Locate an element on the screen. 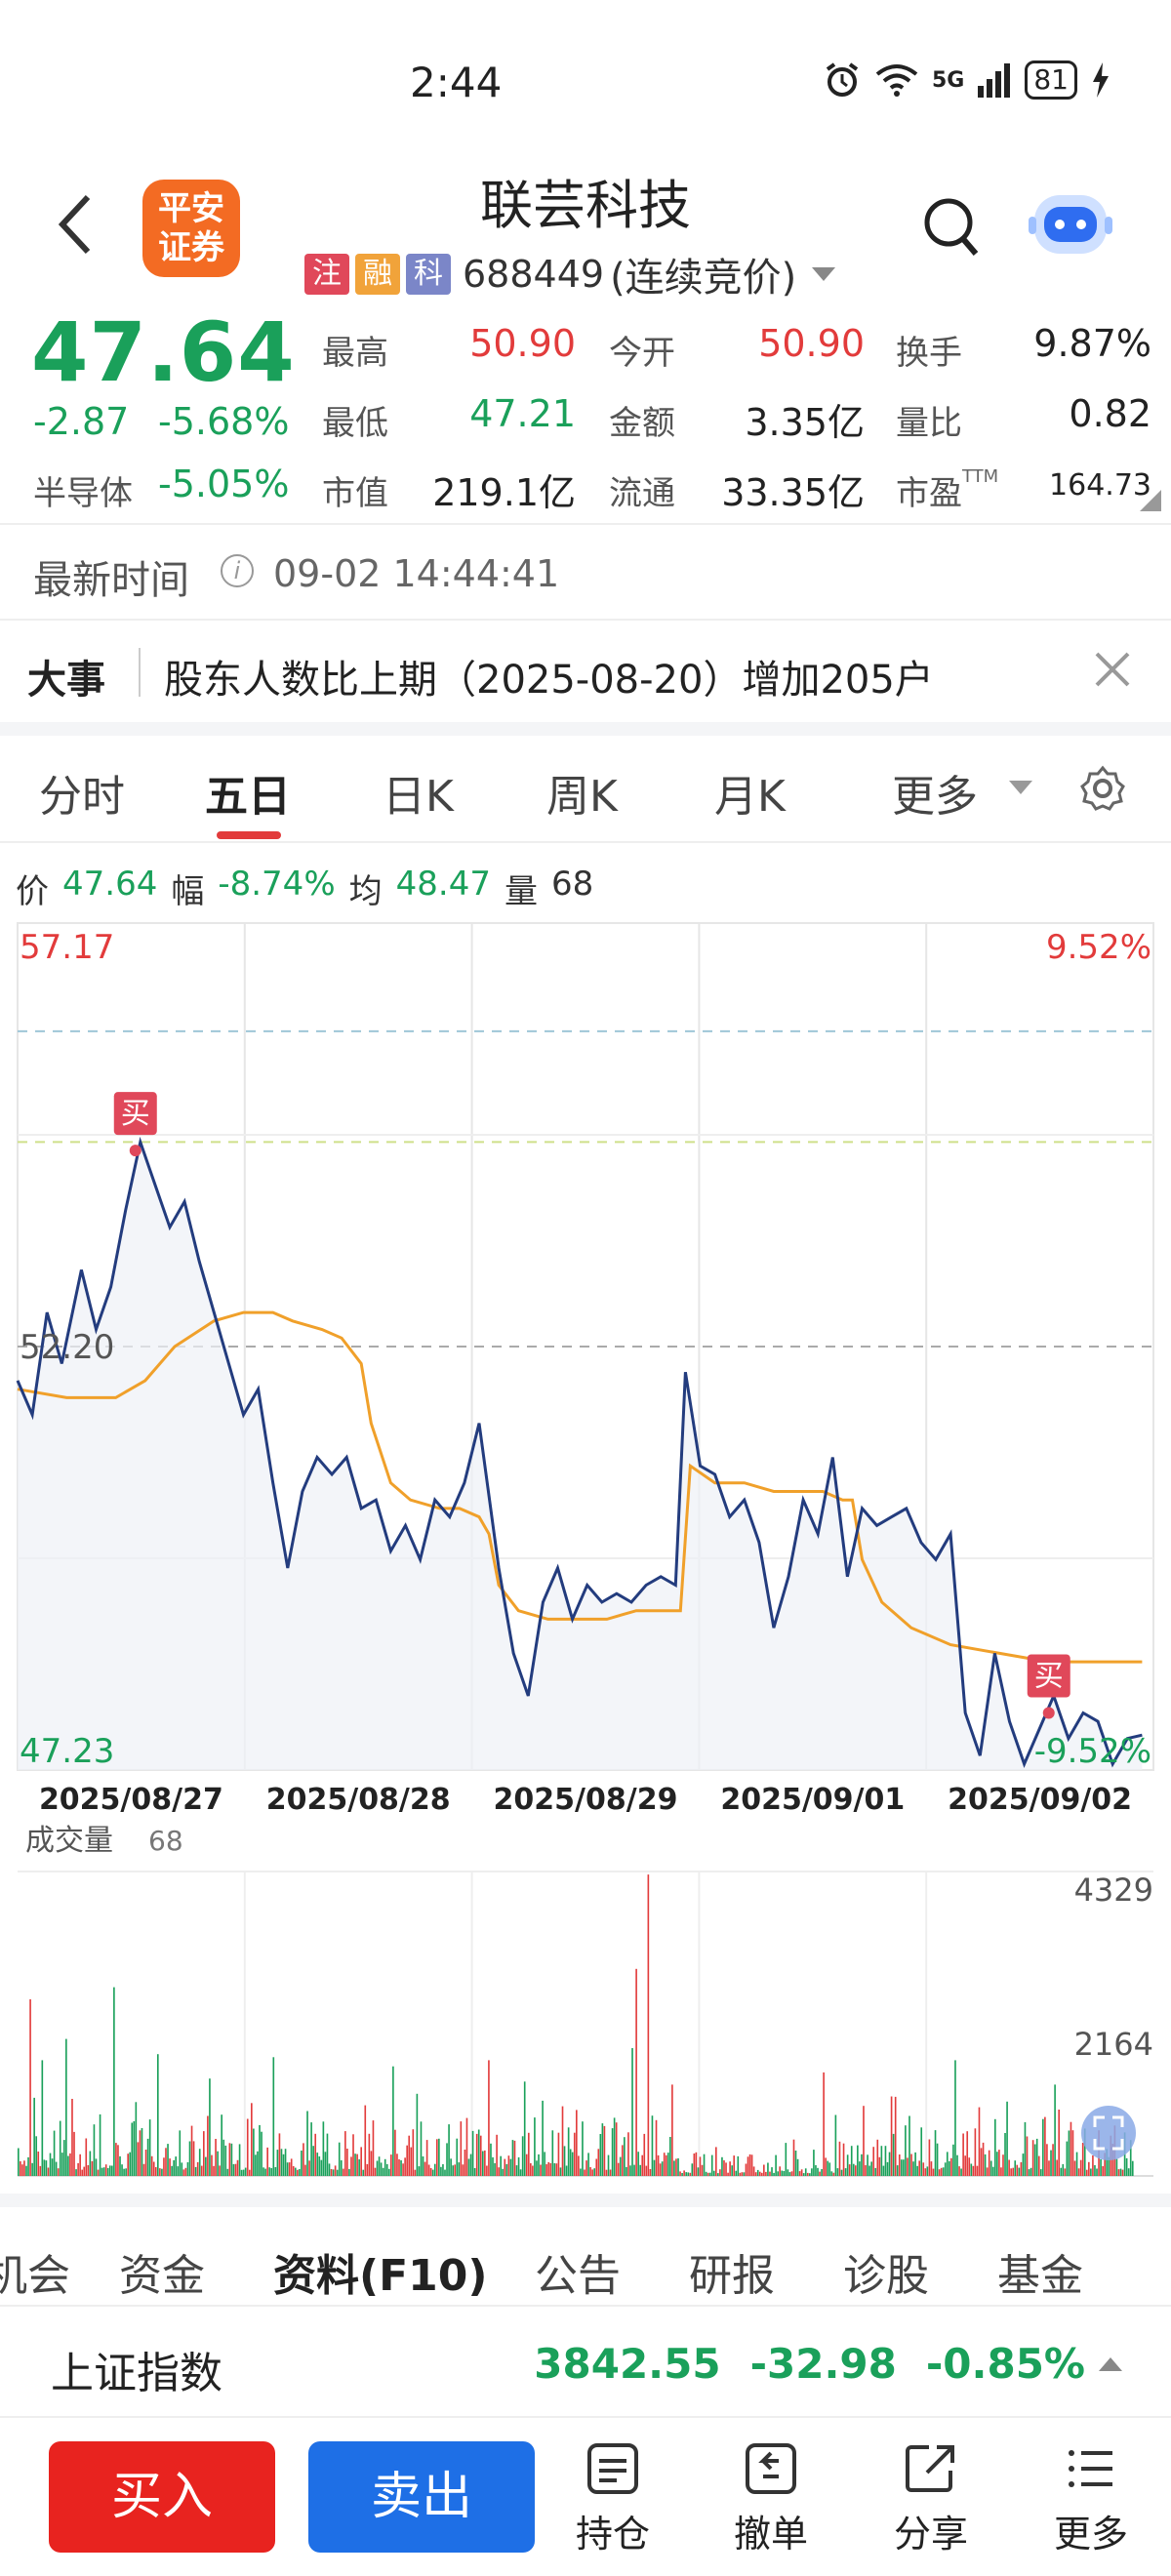  index-values: 3842.55 -32.98 -0.85% is located at coordinates (809, 2364).